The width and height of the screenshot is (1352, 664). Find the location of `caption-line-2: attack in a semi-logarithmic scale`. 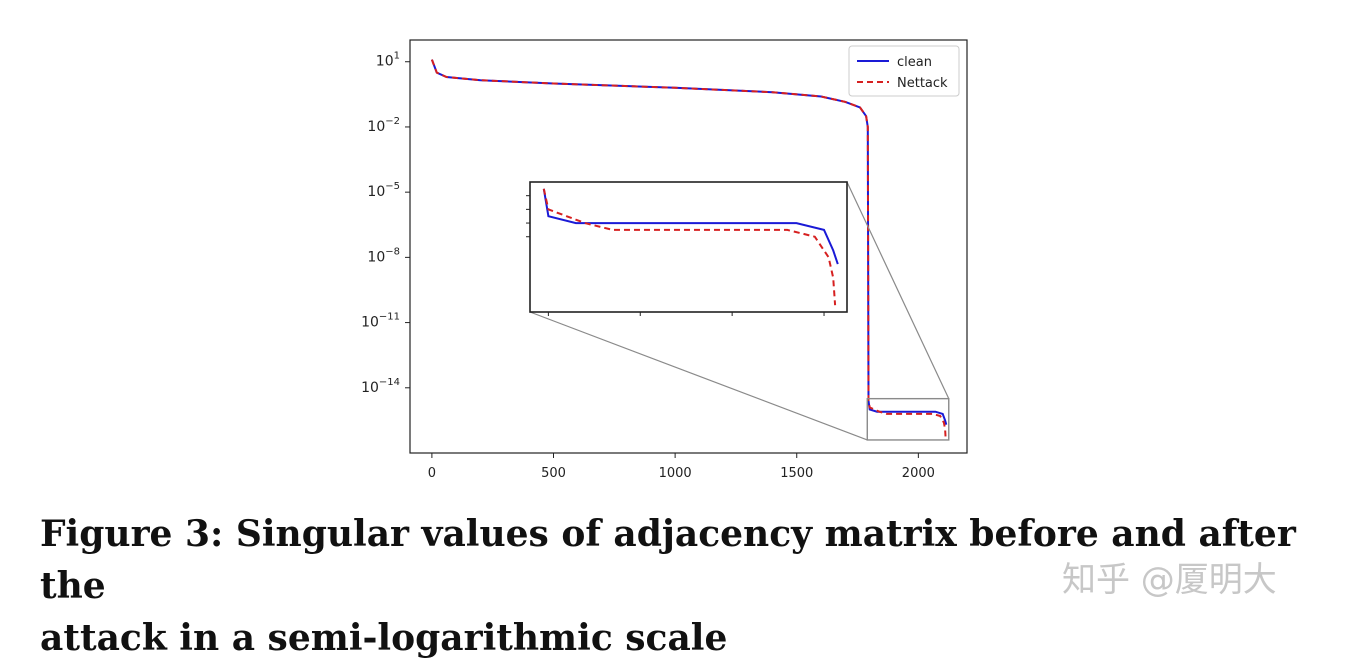

caption-line-2: attack in a semi-logarithmic scale is located at coordinates (384, 638).